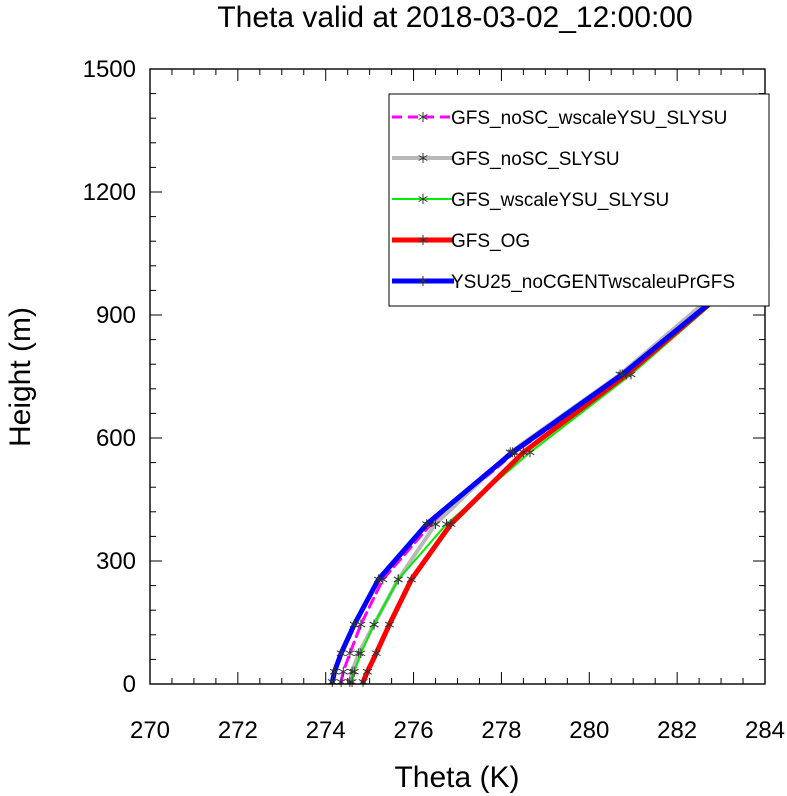  Describe the element at coordinates (560, 200) in the screenshot. I see `legend-label: GFS_wscaleYSU_SLYSU` at that location.